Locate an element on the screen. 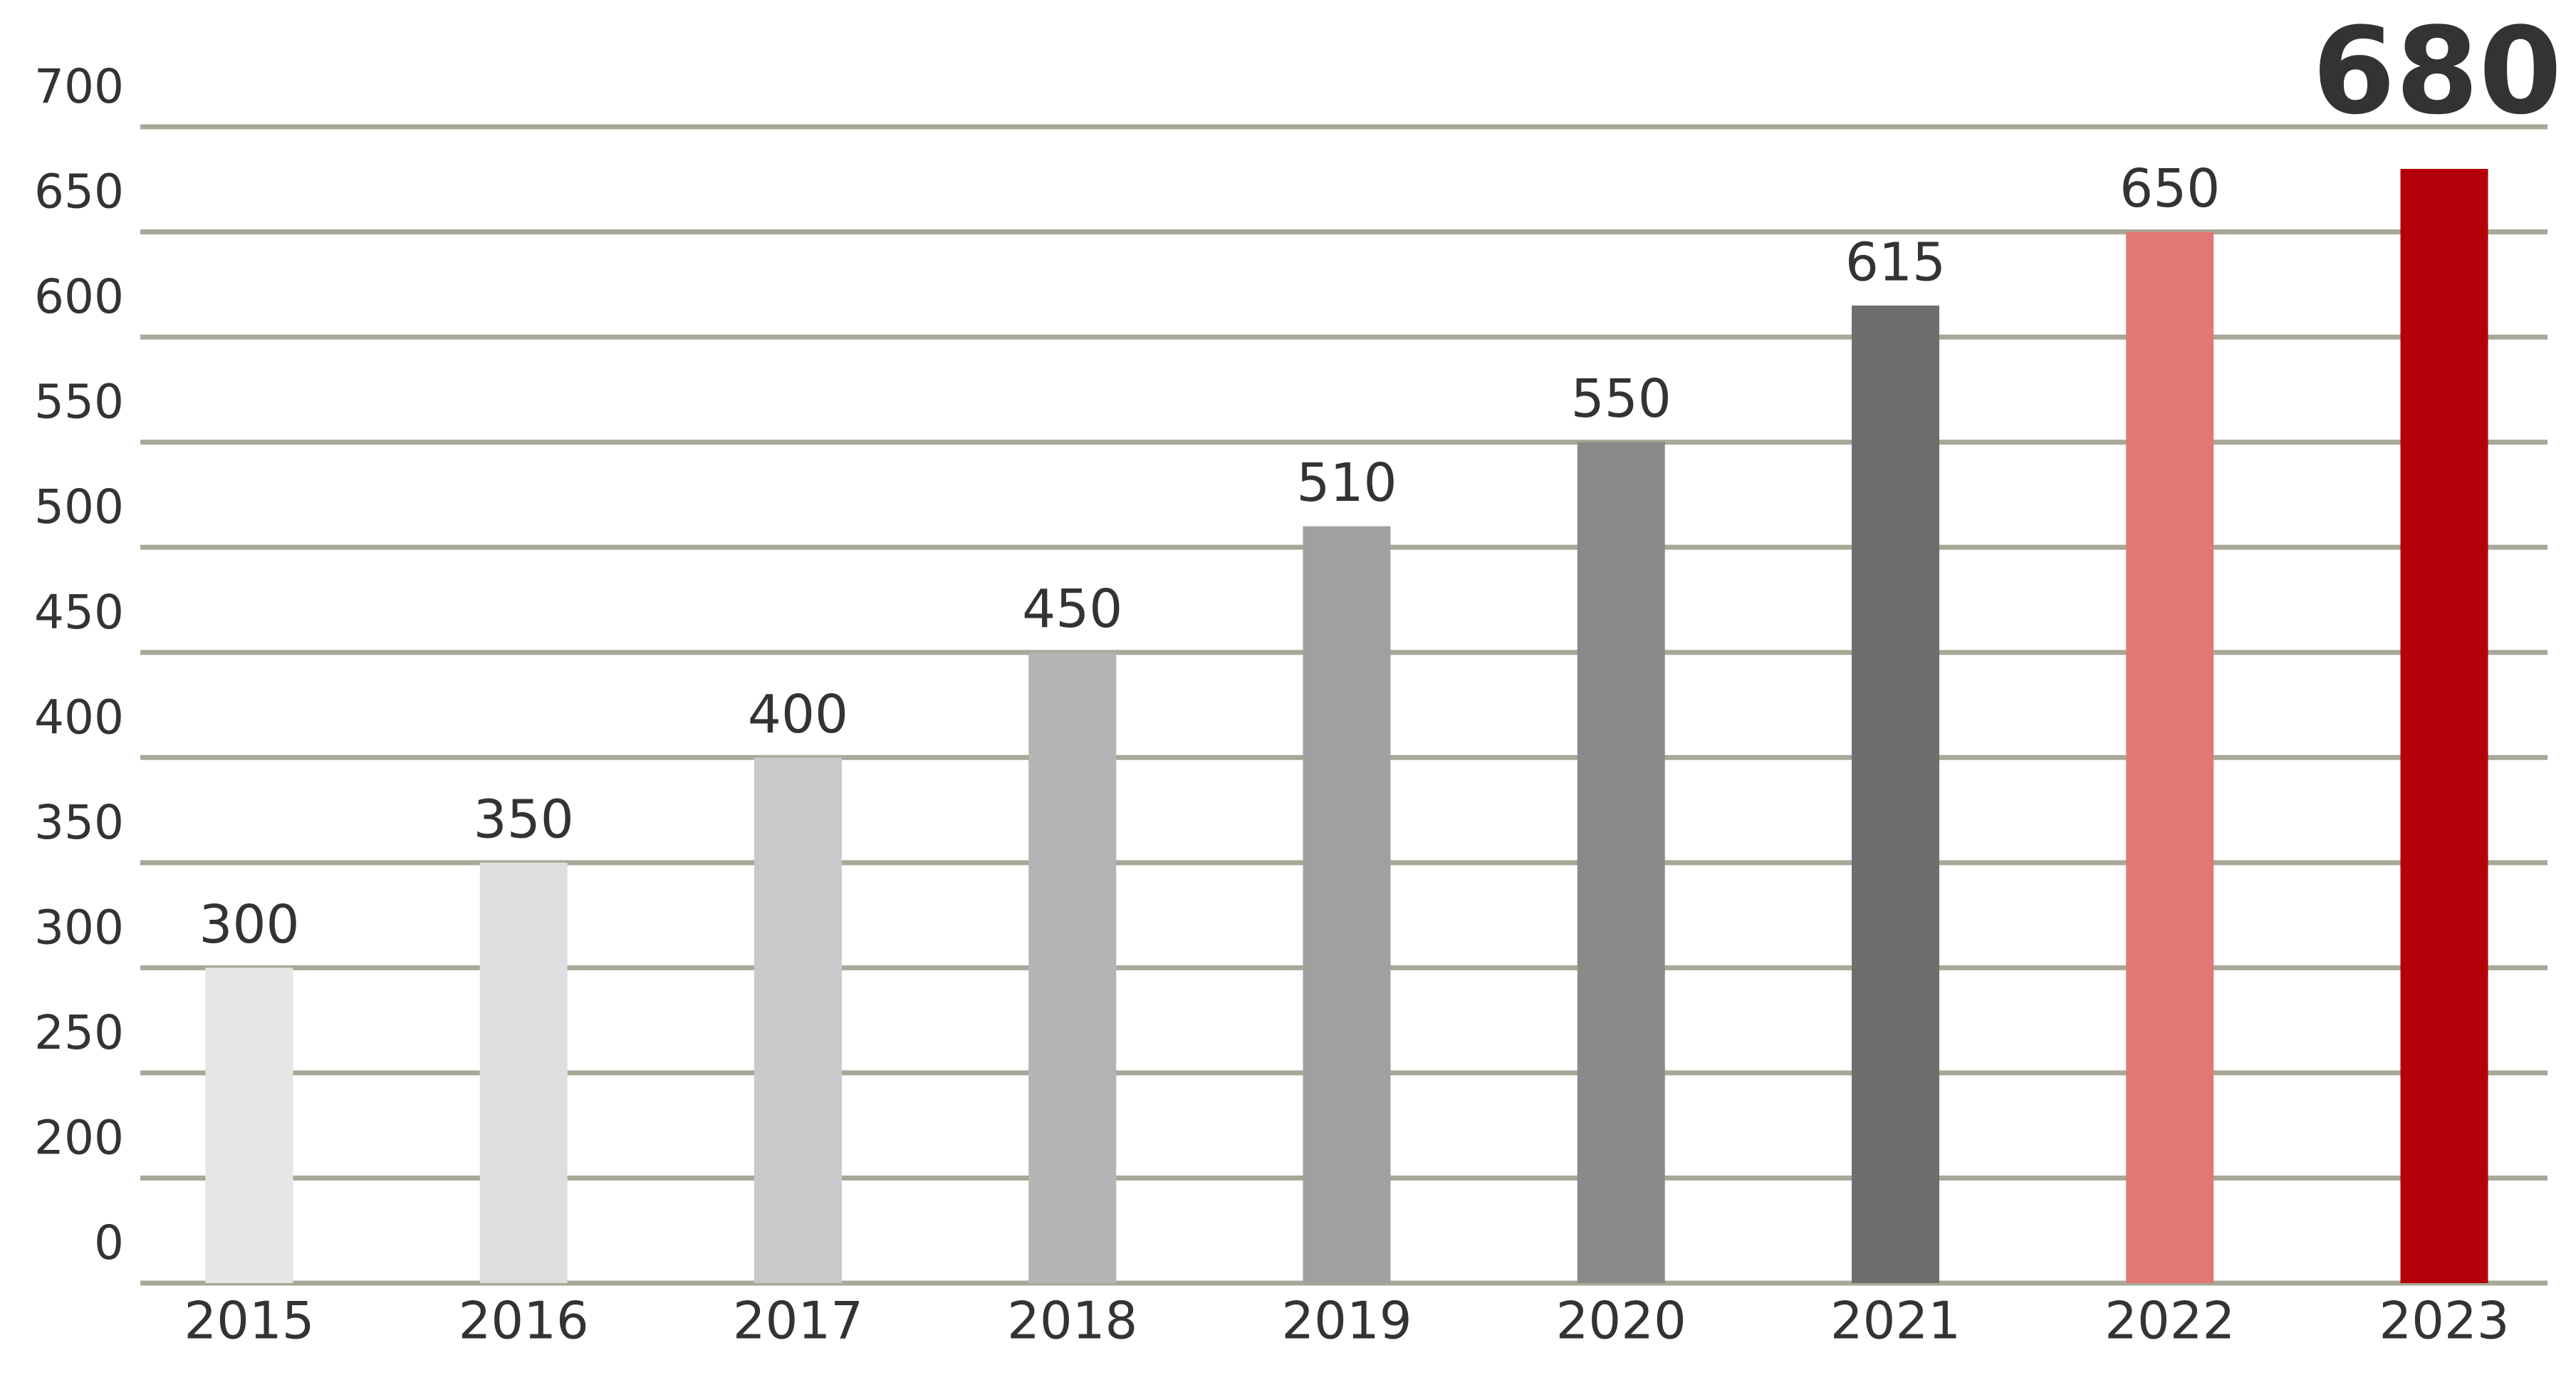 Image resolution: width=2576 pixels, height=1385 pixels. value-label: 615 is located at coordinates (1895, 262).